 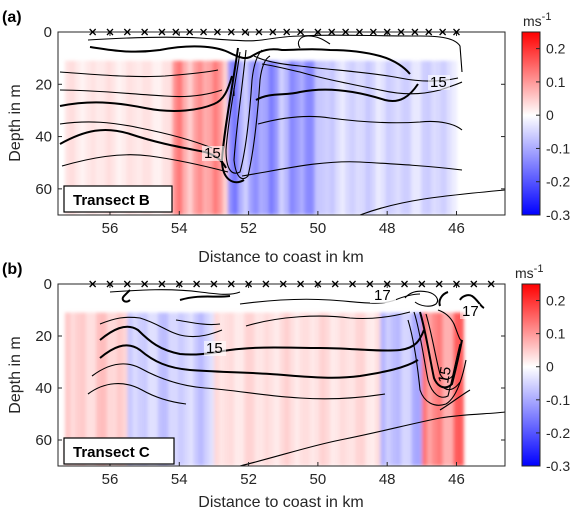 What do you see at coordinates (43, 440) in the screenshot?
I see `y-tick-label: 60` at bounding box center [43, 440].